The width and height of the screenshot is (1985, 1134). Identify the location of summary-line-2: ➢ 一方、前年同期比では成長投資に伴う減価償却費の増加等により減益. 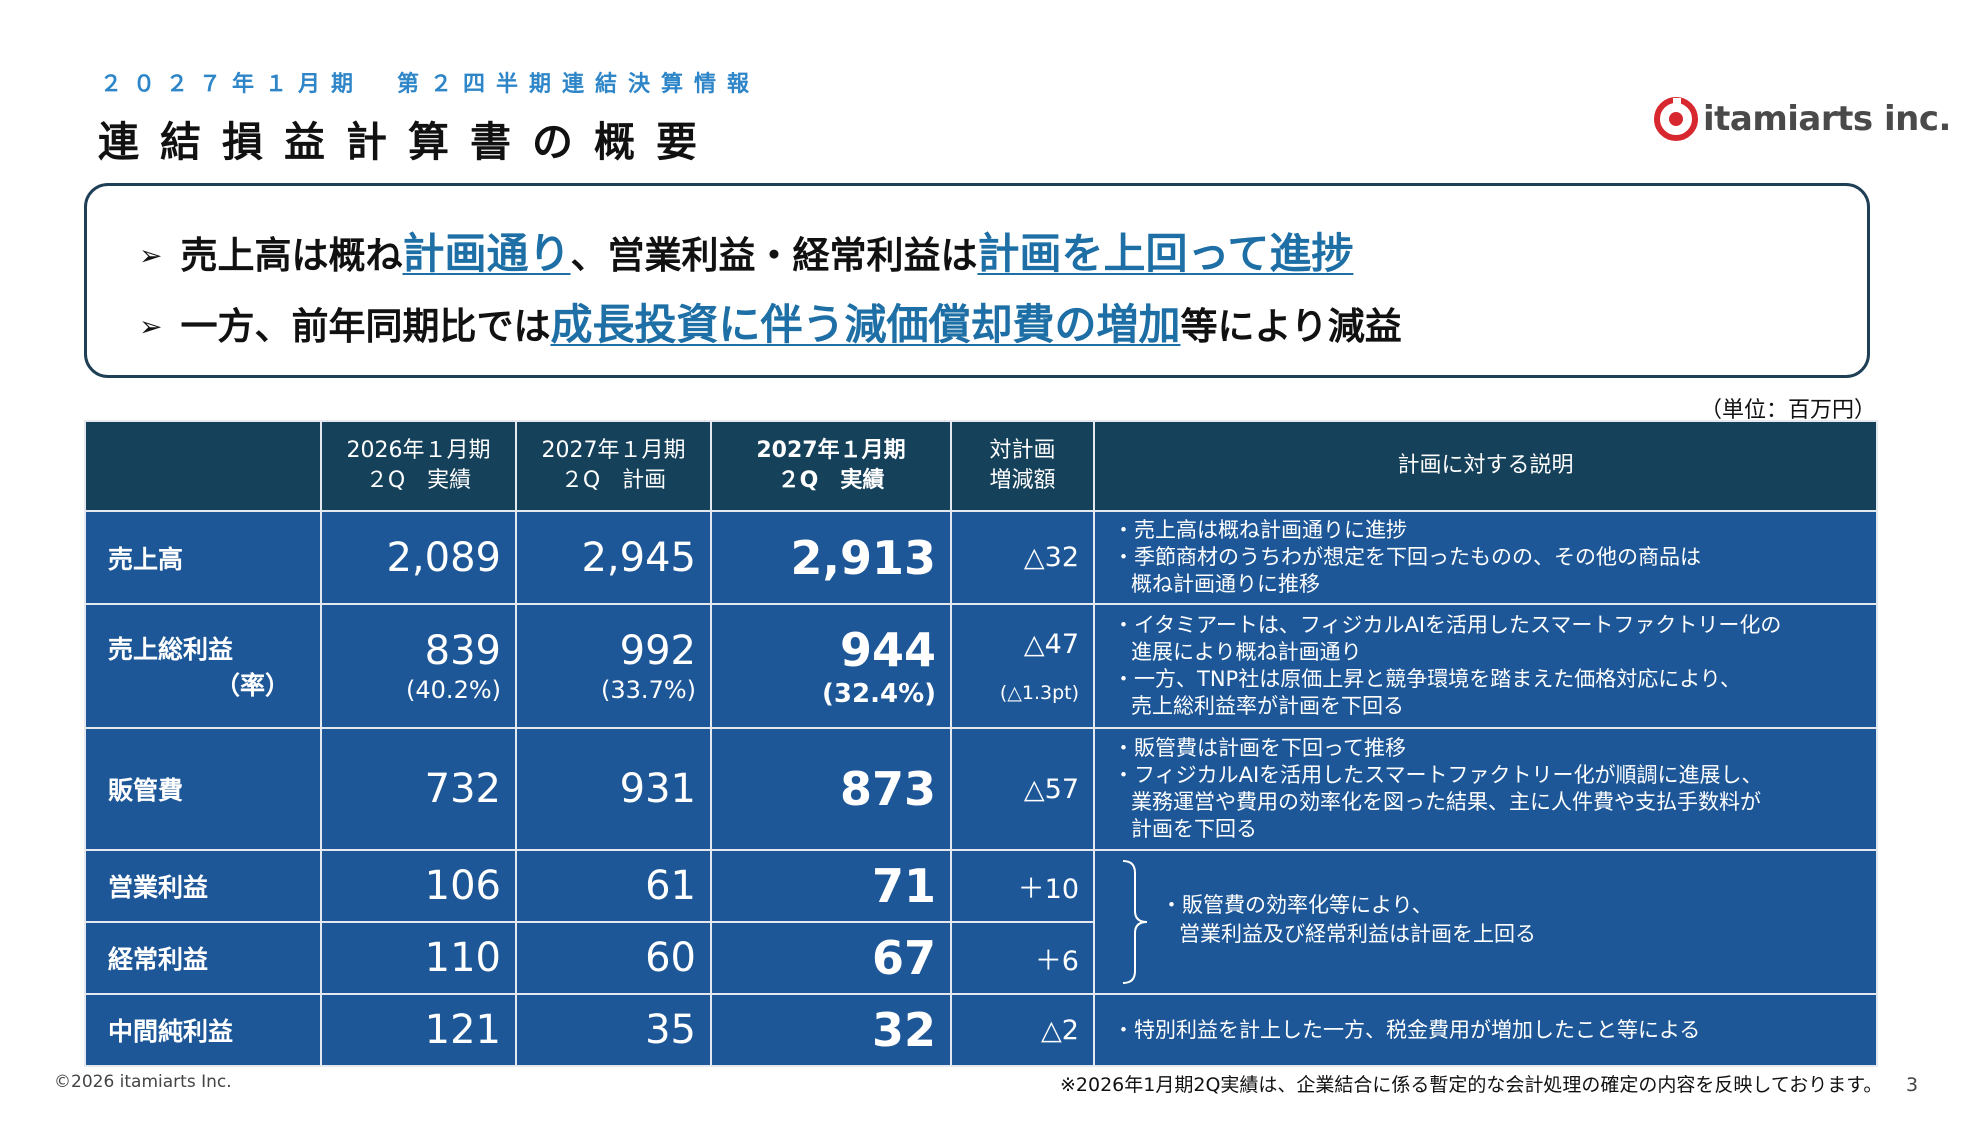
(770, 321).